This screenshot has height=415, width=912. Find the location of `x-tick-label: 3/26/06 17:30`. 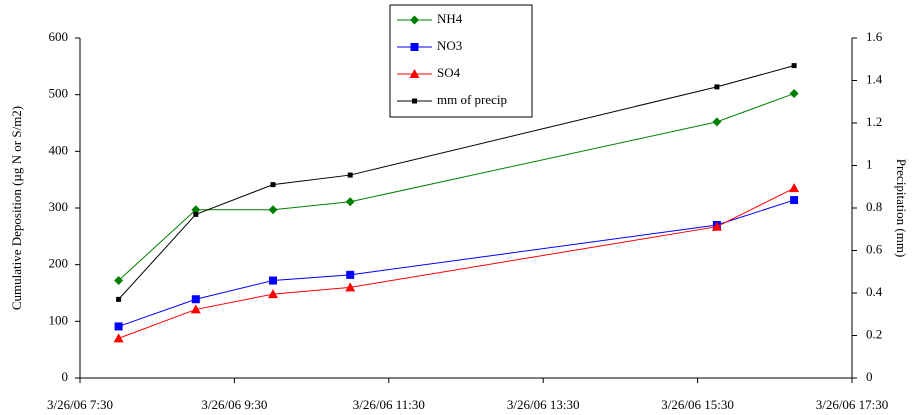

x-tick-label: 3/26/06 17:30 is located at coordinates (852, 404).